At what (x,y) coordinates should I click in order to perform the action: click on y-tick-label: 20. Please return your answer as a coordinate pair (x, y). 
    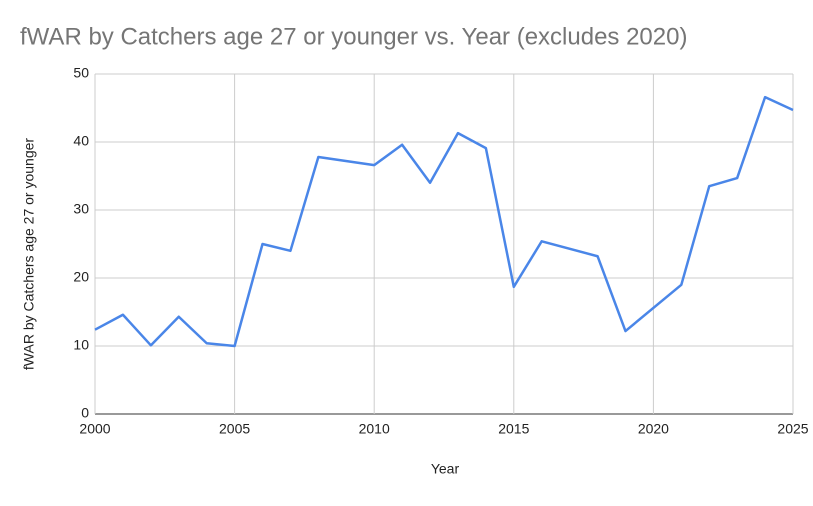
    Looking at the image, I should click on (81, 277).